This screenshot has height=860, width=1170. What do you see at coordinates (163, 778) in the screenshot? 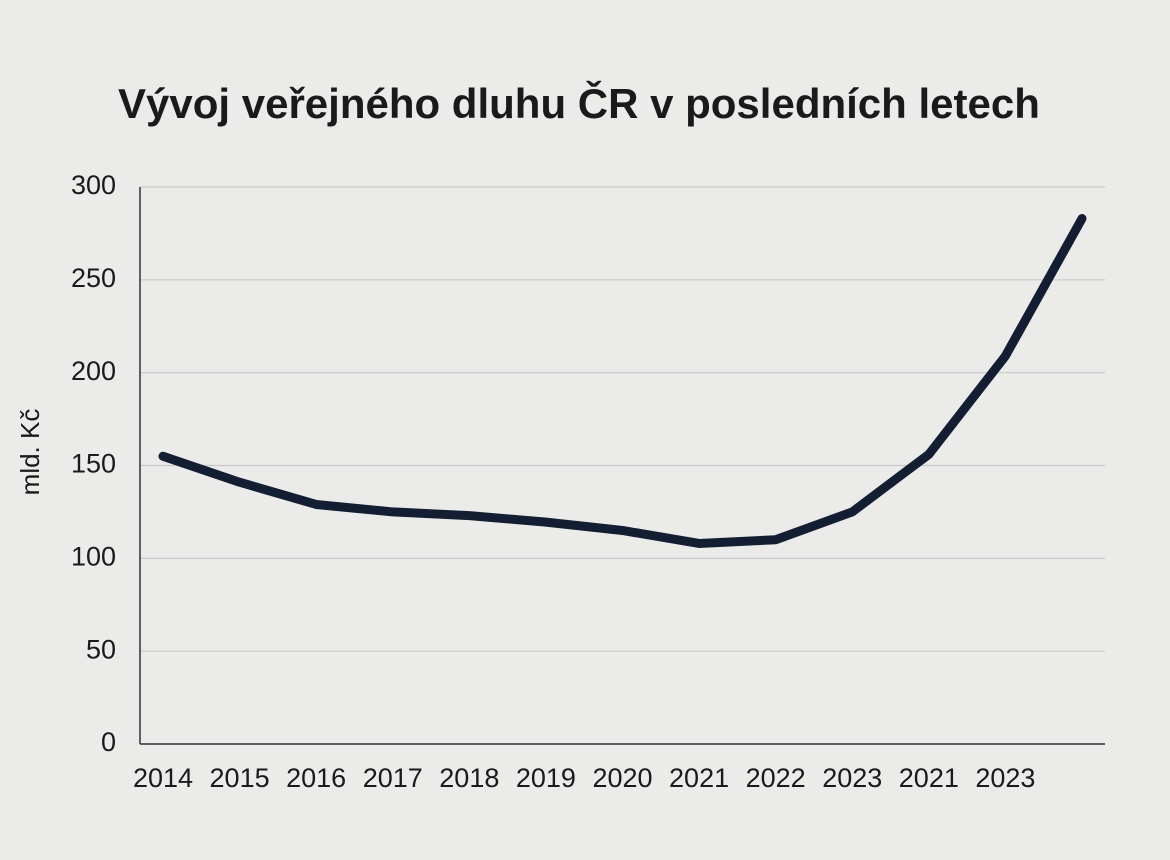
I see `x-tick-label: 2014` at bounding box center [163, 778].